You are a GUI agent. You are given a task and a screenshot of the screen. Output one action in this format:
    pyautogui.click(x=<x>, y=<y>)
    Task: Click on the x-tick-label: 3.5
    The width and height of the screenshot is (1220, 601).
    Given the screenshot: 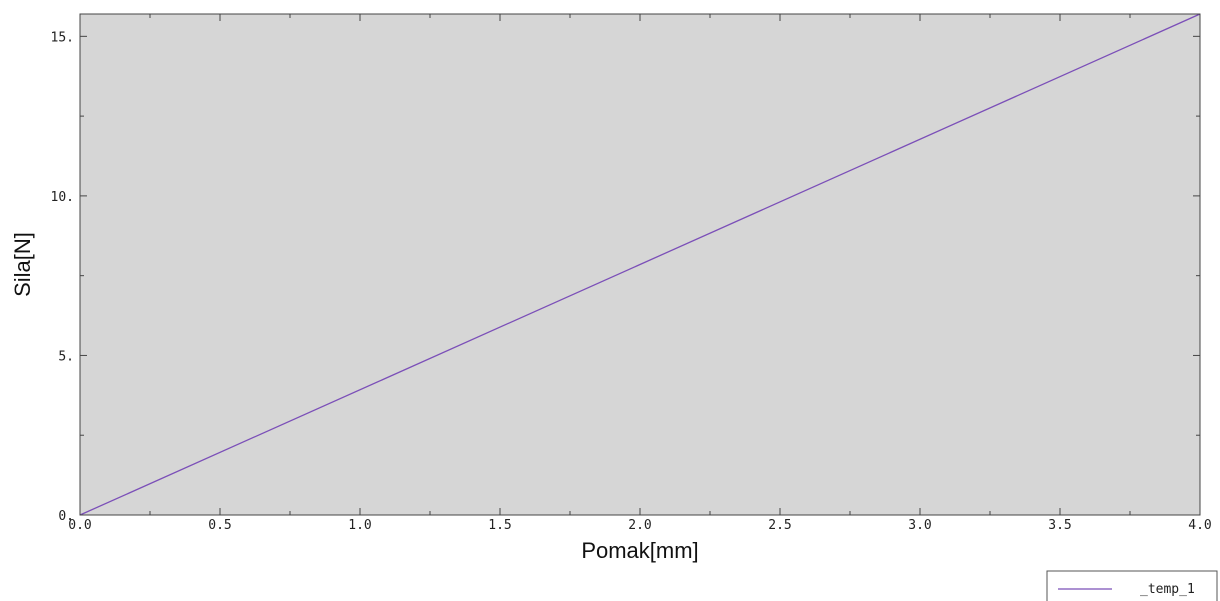 What is the action you would take?
    pyautogui.click(x=1059, y=525)
    